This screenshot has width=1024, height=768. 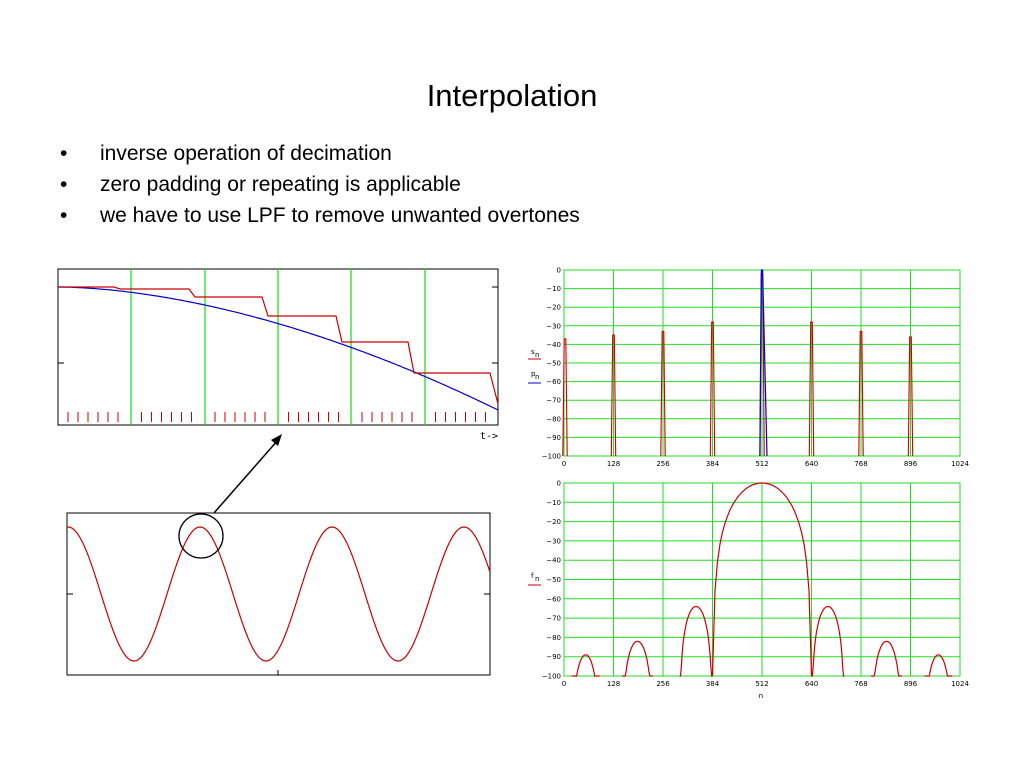 What do you see at coordinates (246, 476) in the screenshot?
I see `zoom-arrow` at bounding box center [246, 476].